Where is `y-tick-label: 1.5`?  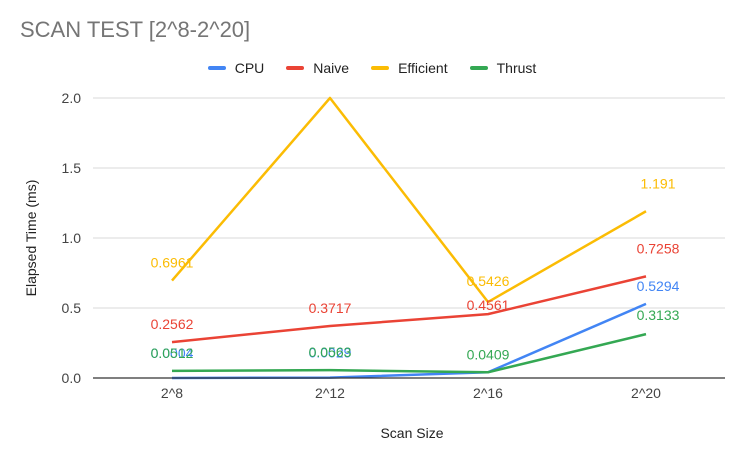
y-tick-label: 1.5 is located at coordinates (72, 168).